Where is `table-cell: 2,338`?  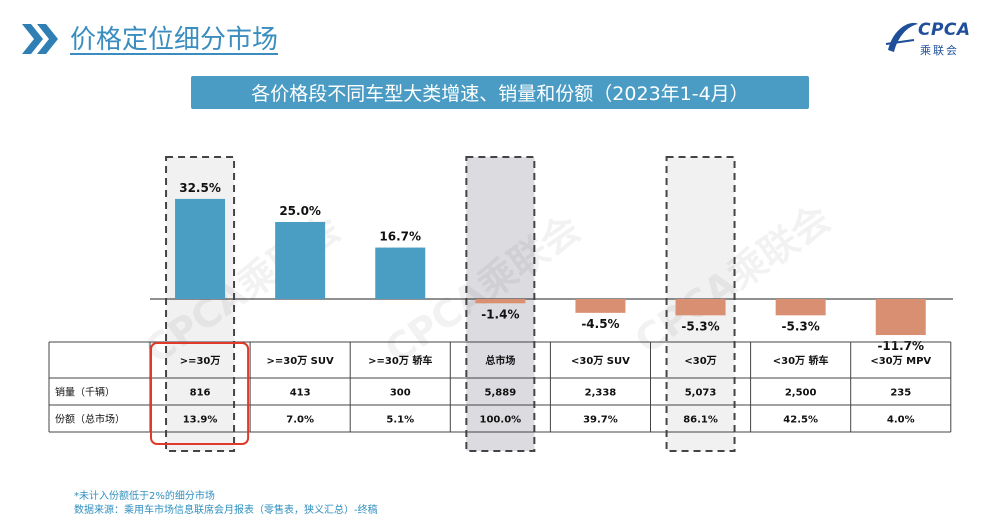 table-cell: 2,338 is located at coordinates (601, 393).